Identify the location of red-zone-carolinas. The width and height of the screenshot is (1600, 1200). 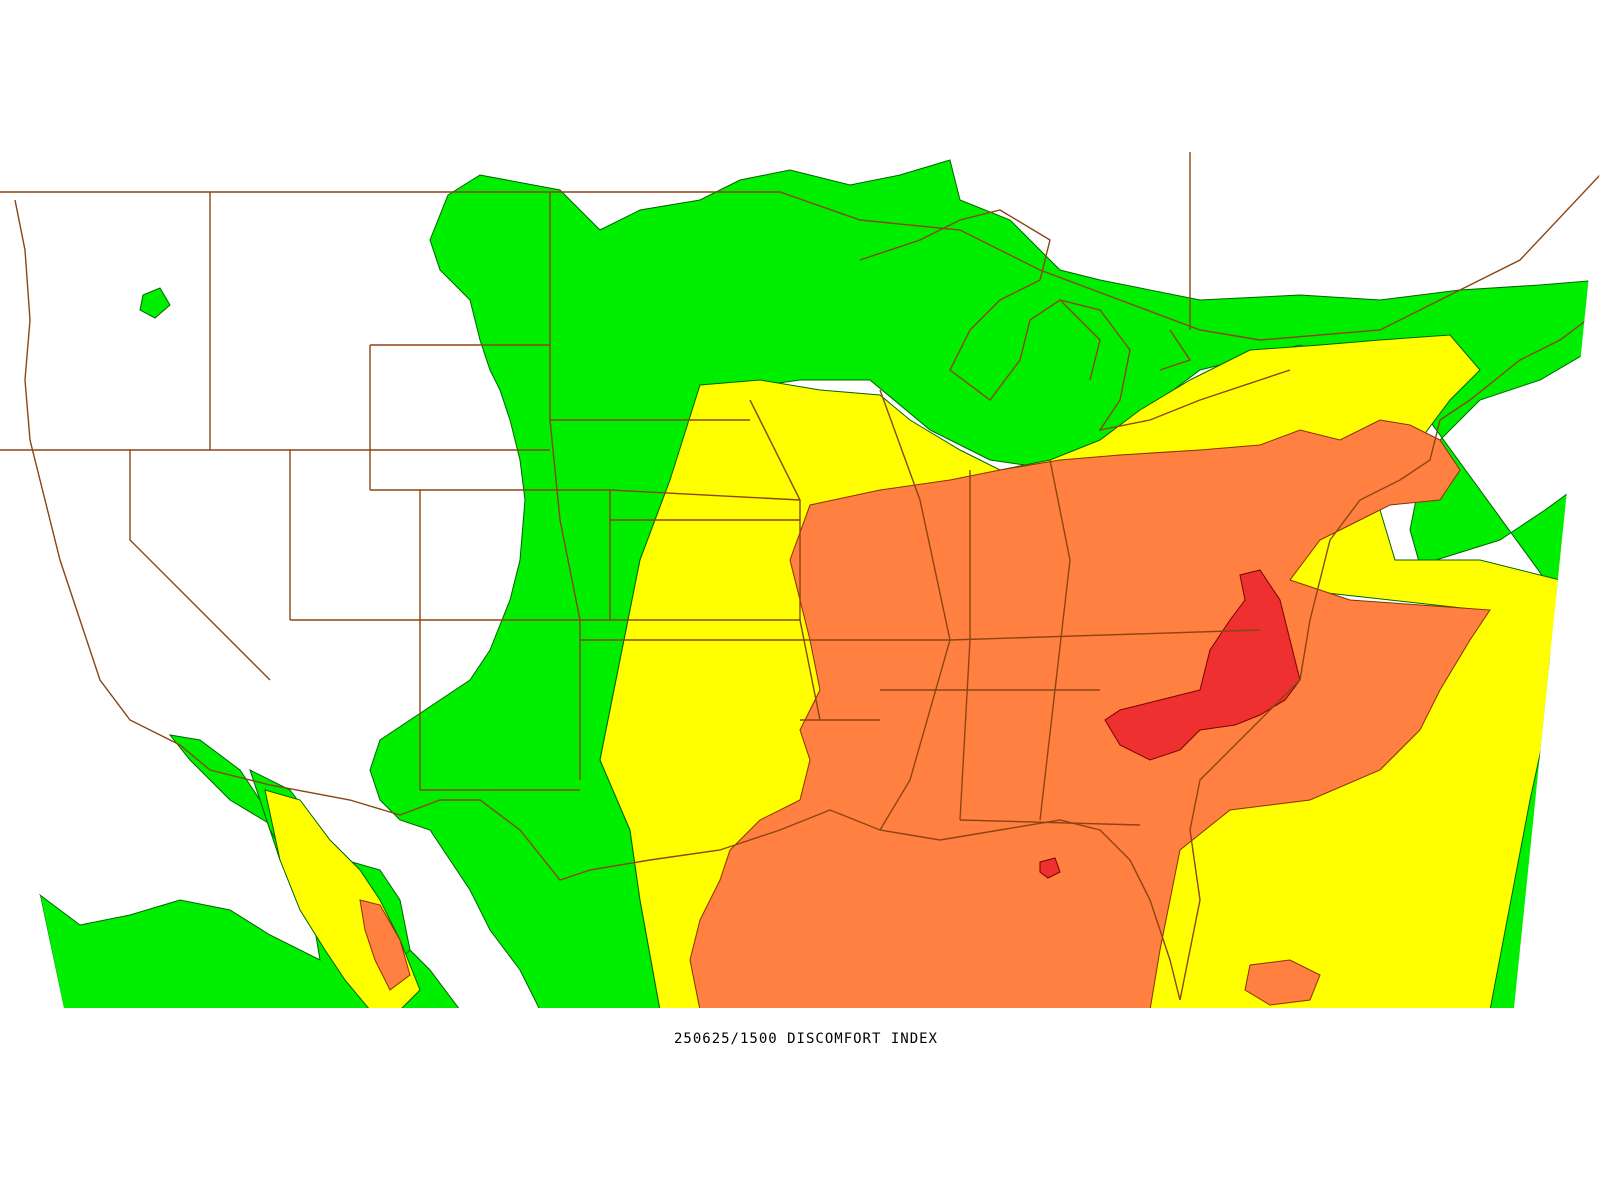
(1202, 665).